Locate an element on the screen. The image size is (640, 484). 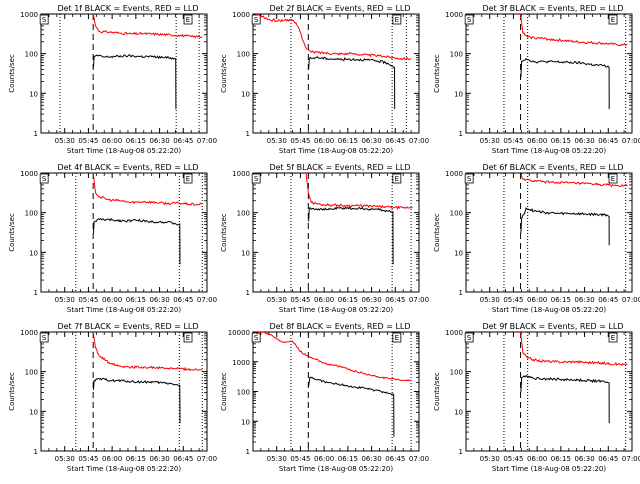
y-tick-label: 10000 is located at coordinates (239, 333).